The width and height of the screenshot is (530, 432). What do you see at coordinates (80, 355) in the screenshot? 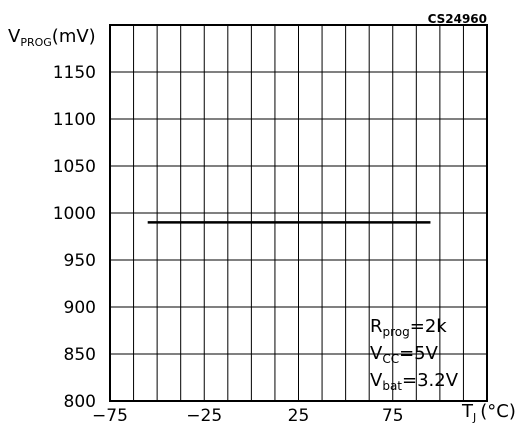
I see `y-tick-label: 850` at bounding box center [80, 355].